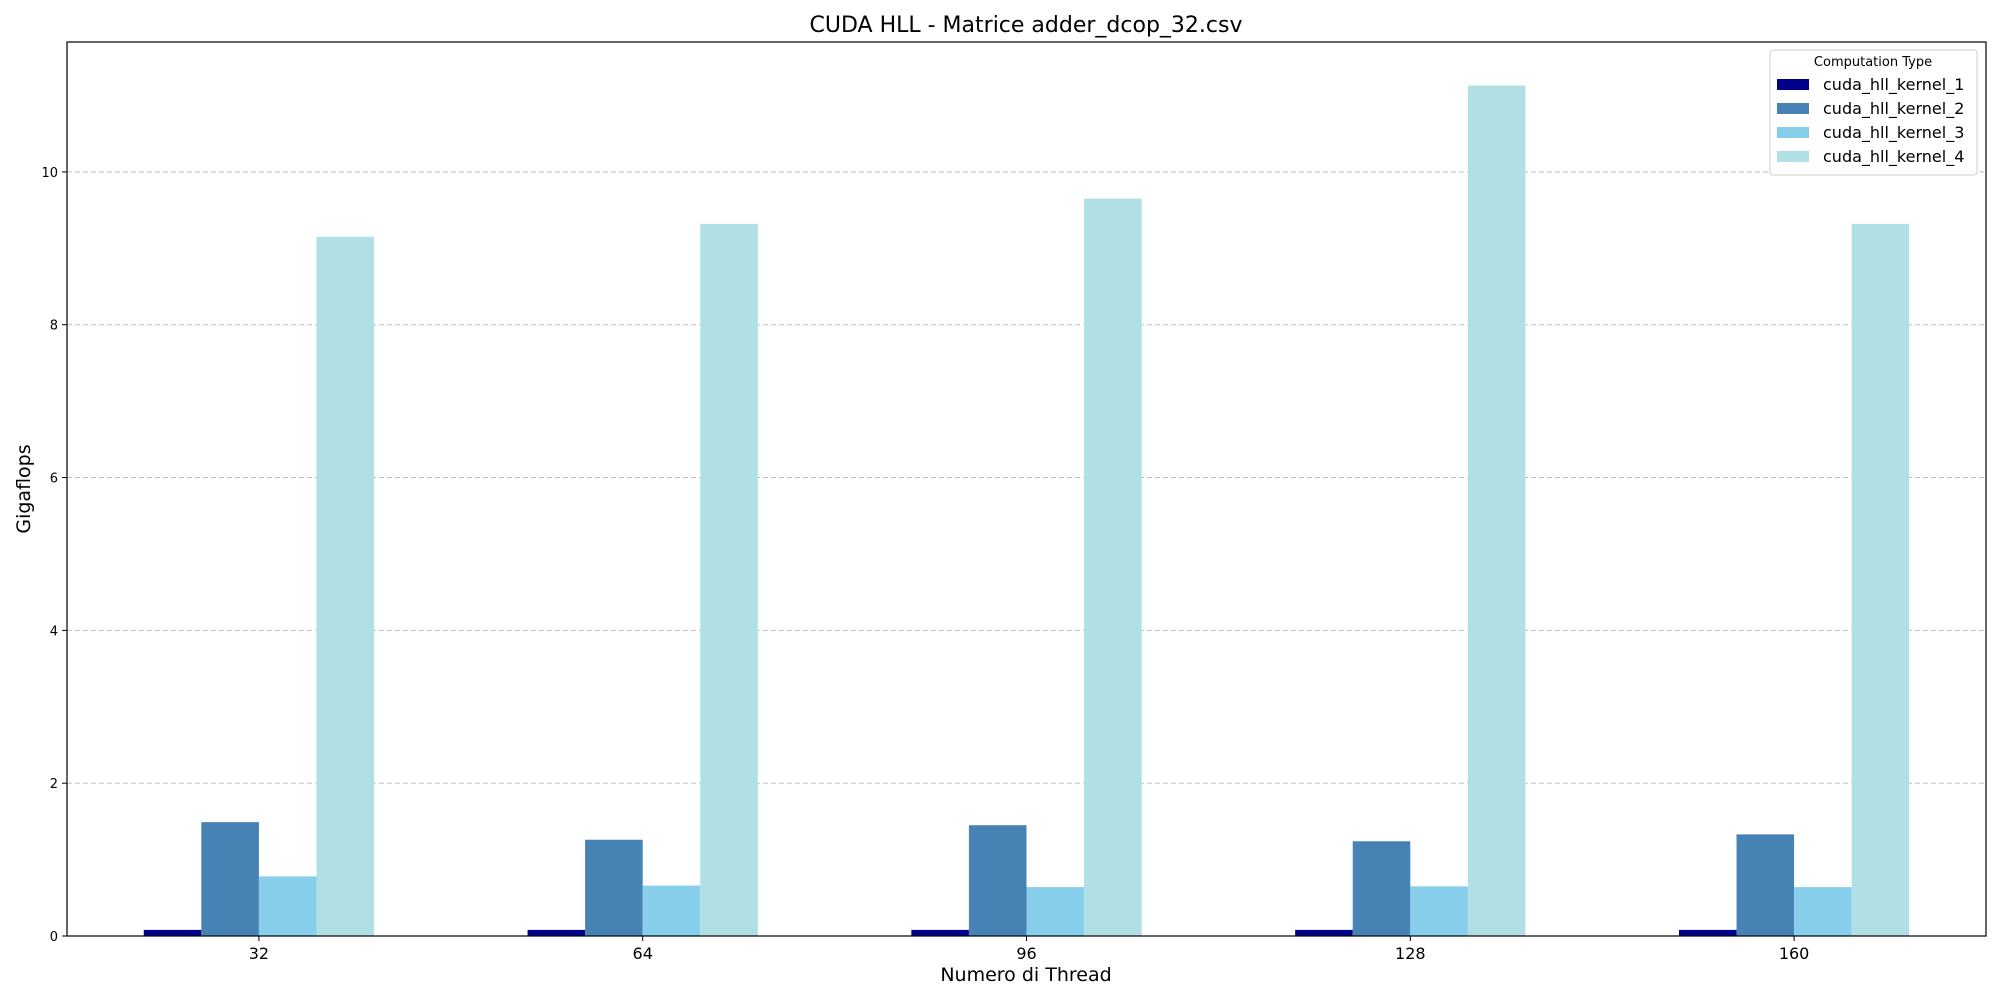 Image resolution: width=2000 pixels, height=1000 pixels. Describe the element at coordinates (1794, 953) in the screenshot. I see `x-tick-label: 160` at that location.